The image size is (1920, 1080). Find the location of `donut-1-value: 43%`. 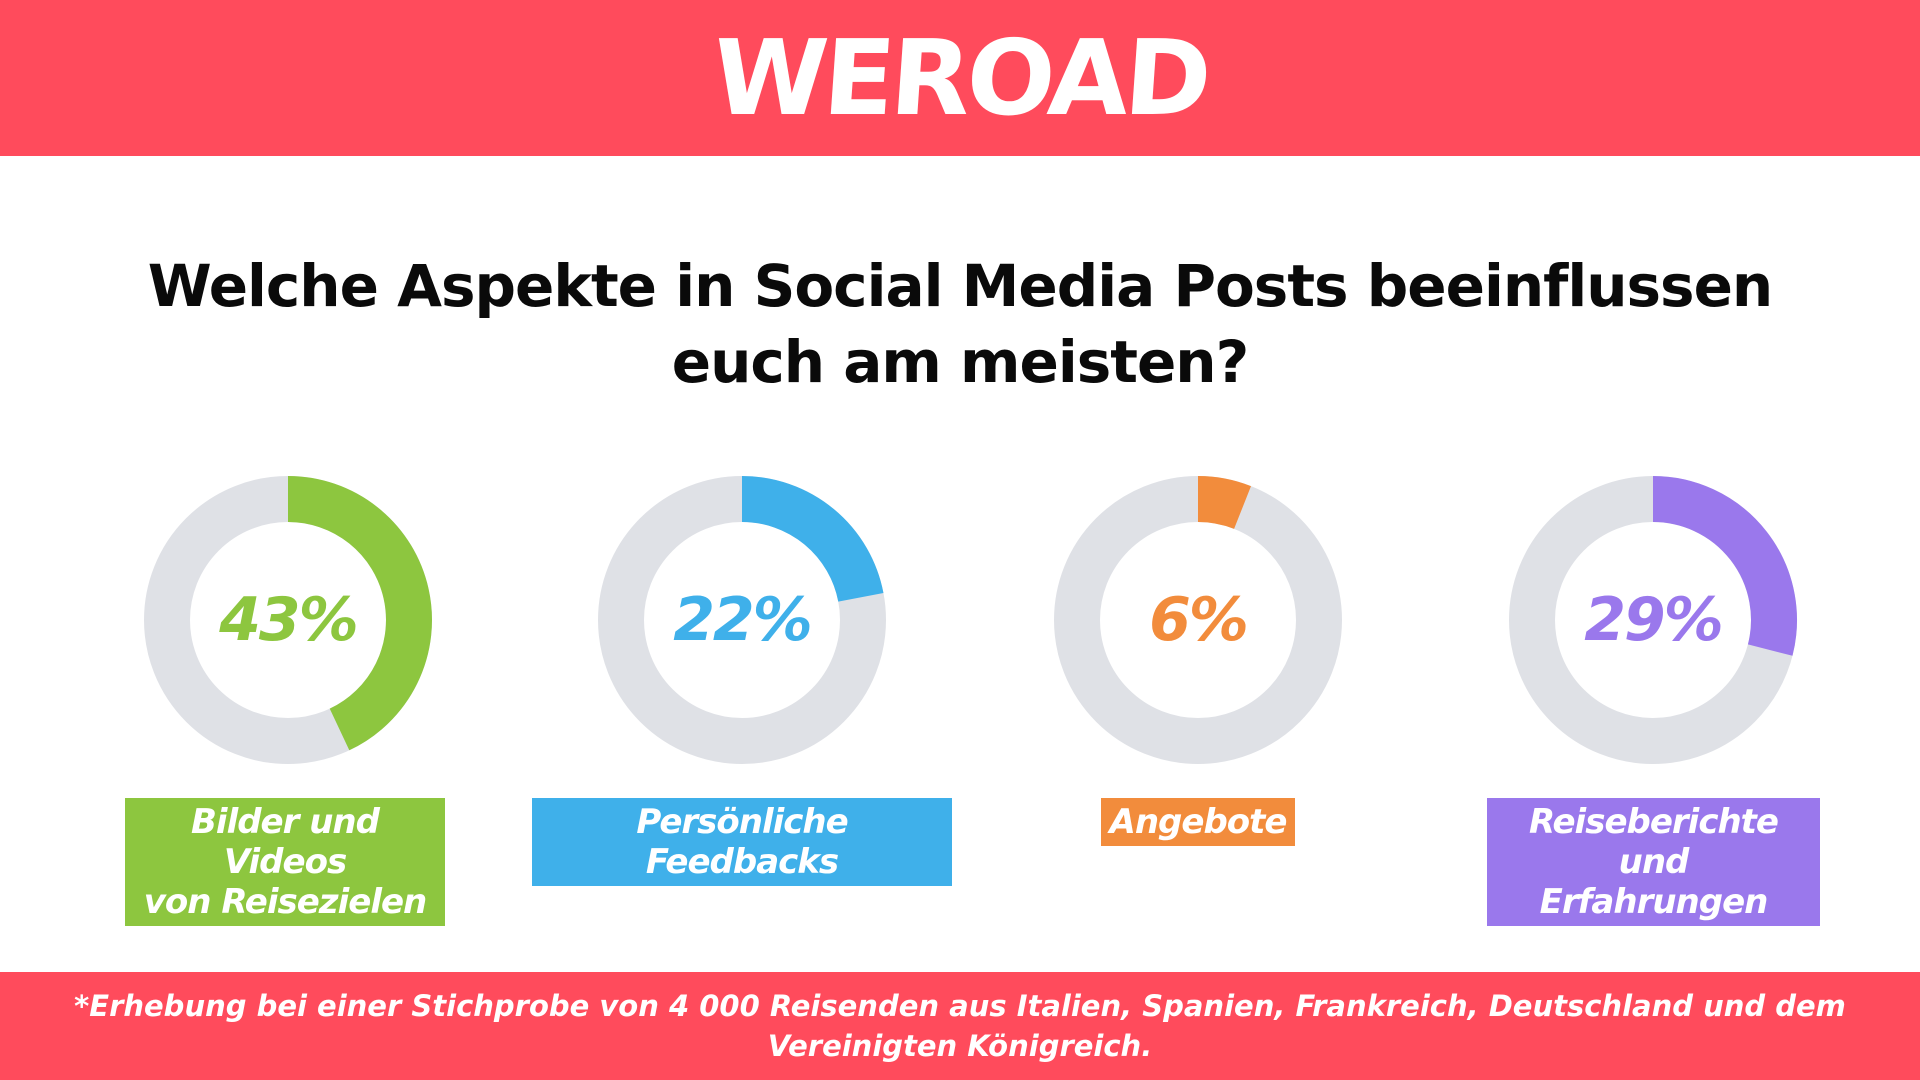

donut-1-value: 43% is located at coordinates (289, 620).